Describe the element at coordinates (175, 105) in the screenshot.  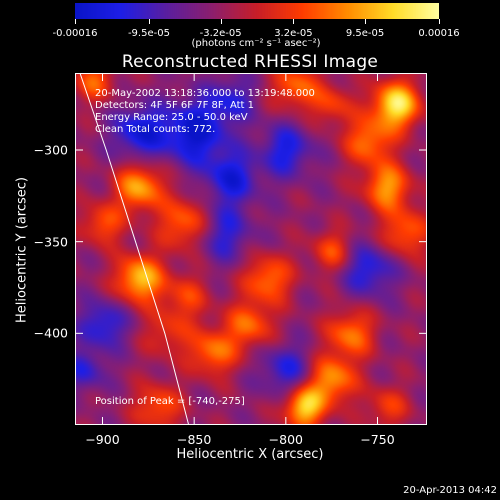
I see `info-line-detectors: Detectors: 4F 5F 6F 7F 8F, Att 1` at that location.